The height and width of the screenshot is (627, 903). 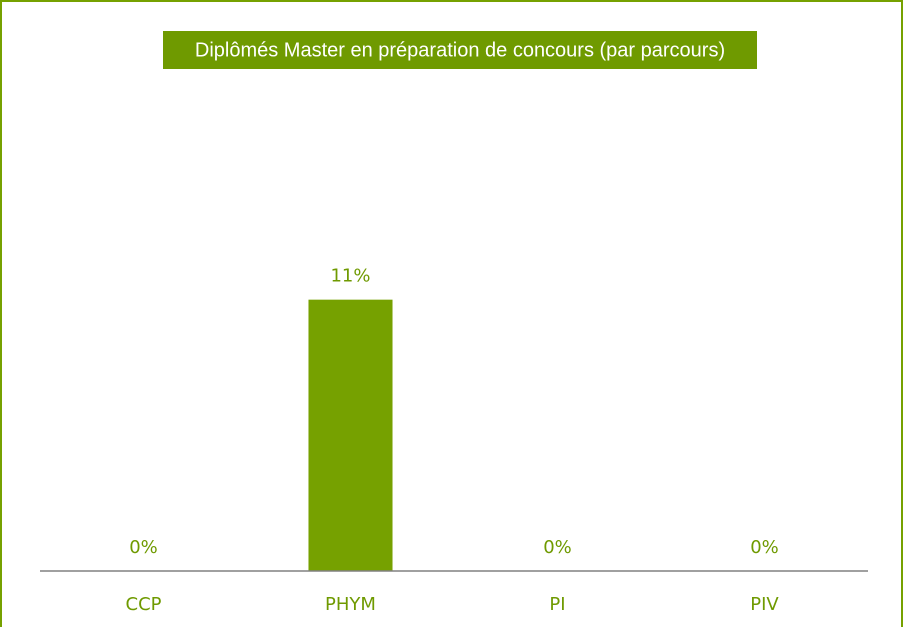 I want to click on x-tick-label: PIV, so click(x=764, y=604).